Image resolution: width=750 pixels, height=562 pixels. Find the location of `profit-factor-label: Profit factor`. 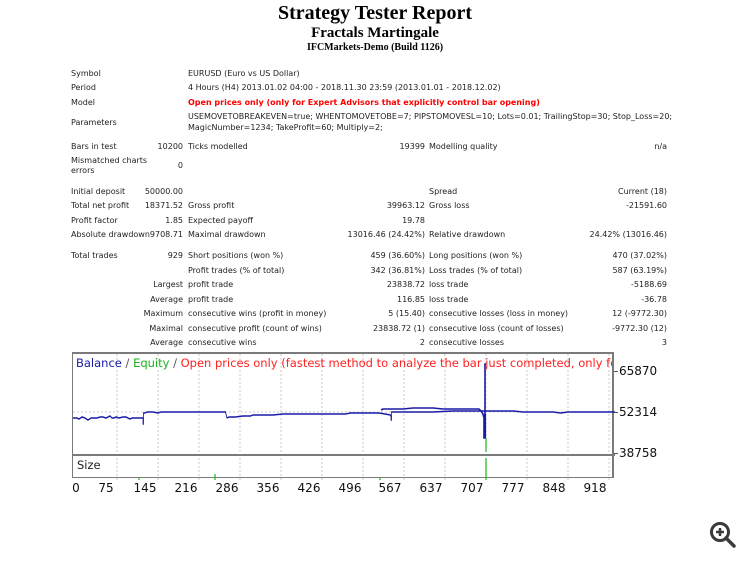

profit-factor-label: Profit factor is located at coordinates (94, 220).